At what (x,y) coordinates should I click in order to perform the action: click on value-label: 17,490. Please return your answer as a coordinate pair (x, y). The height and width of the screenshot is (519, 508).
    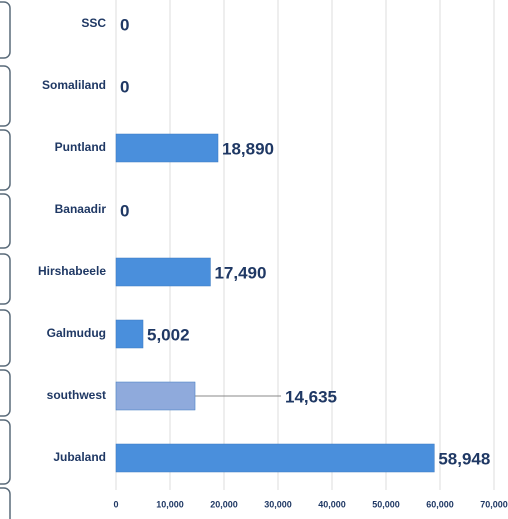
    Looking at the image, I should click on (240, 272).